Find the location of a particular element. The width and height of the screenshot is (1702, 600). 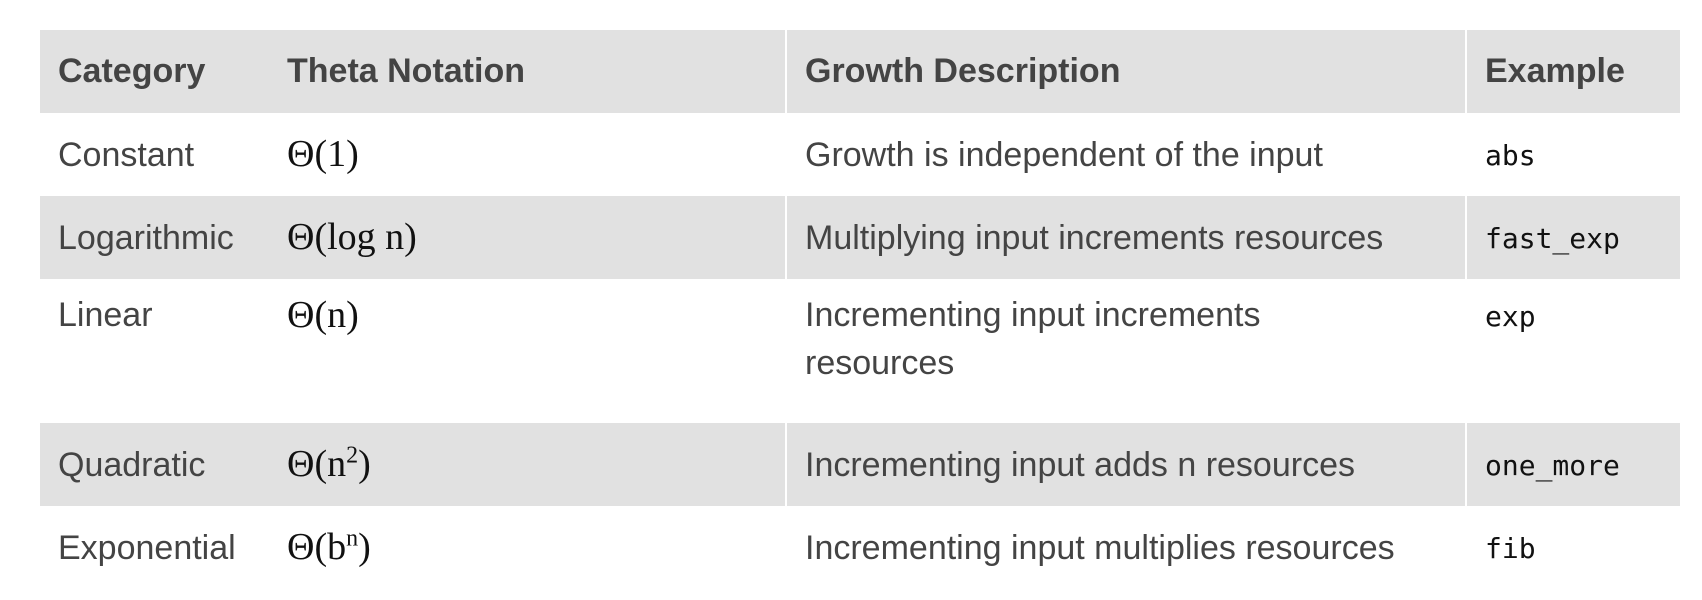

theta-expression: Θ(n) is located at coordinates (323, 315).